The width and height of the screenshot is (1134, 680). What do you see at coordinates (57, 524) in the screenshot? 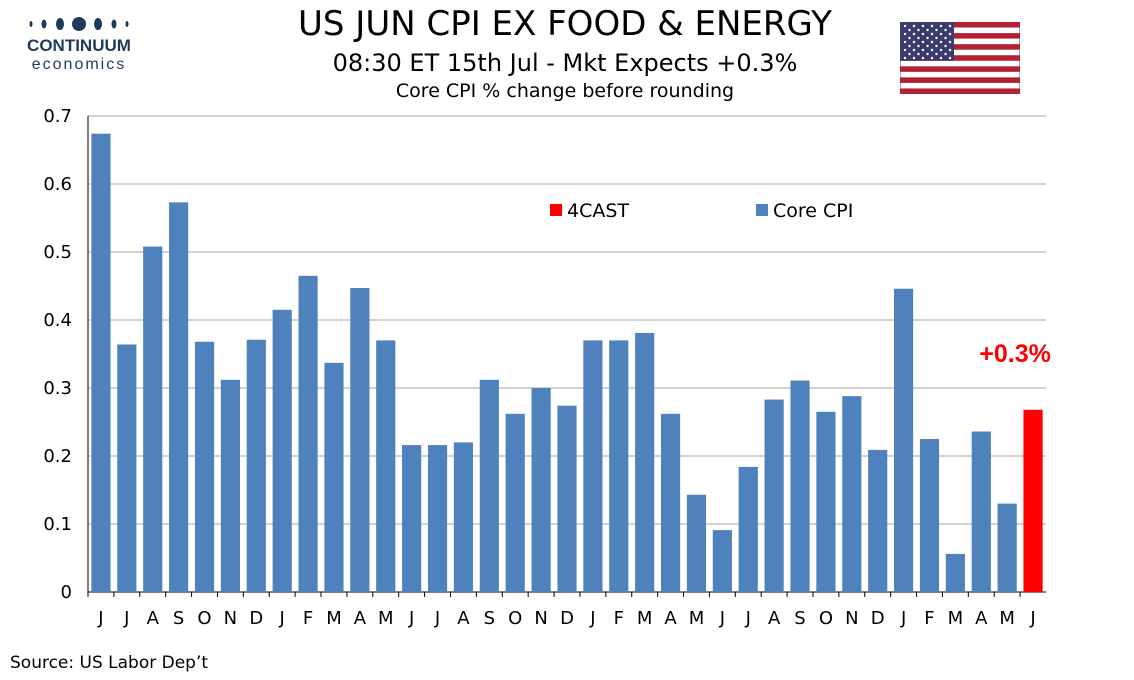
I see `y-tick-label: 0.1` at bounding box center [57, 524].